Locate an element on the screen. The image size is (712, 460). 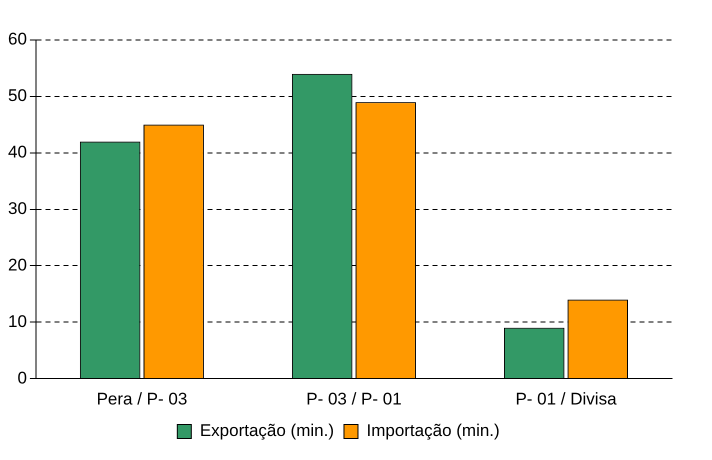
y-tick-label: 20 is located at coordinates (17, 264).